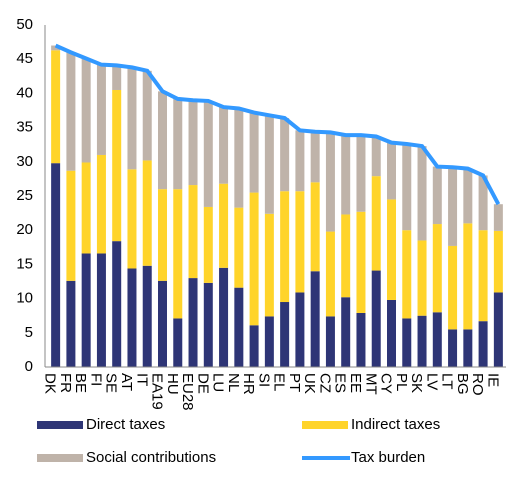  What do you see at coordinates (294, 382) in the screenshot?
I see `x-tick-label: PT` at bounding box center [294, 382].